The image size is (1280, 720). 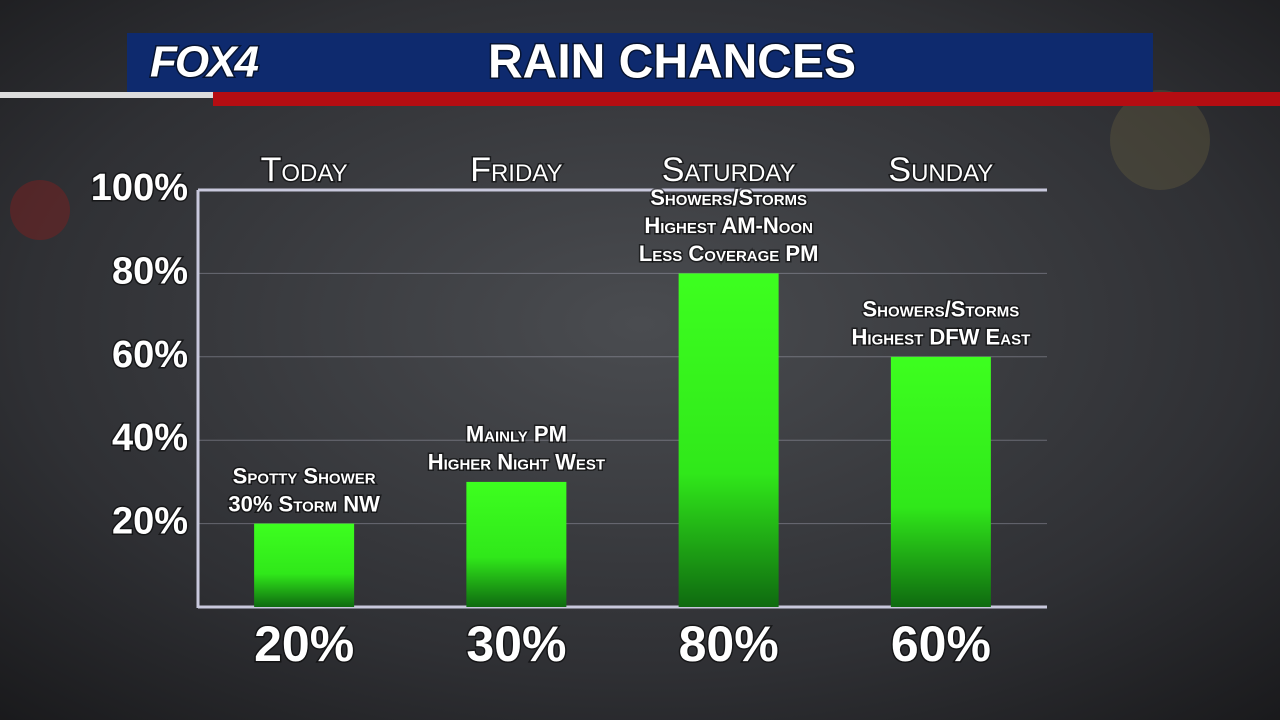 I want to click on y-tick-label: 40%, so click(x=150, y=438).